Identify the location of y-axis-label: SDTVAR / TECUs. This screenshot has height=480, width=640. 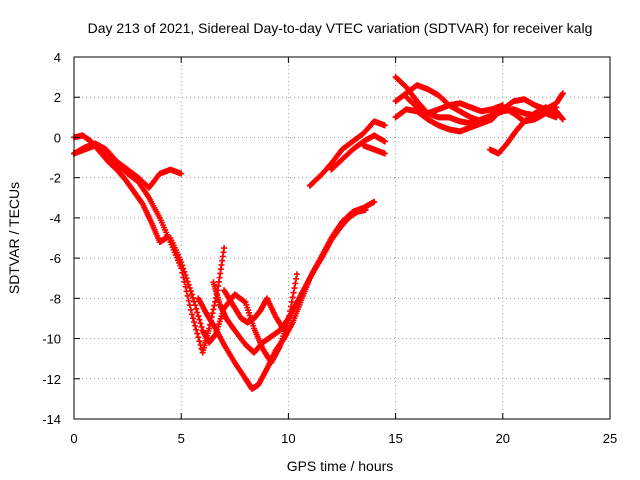
(14, 238).